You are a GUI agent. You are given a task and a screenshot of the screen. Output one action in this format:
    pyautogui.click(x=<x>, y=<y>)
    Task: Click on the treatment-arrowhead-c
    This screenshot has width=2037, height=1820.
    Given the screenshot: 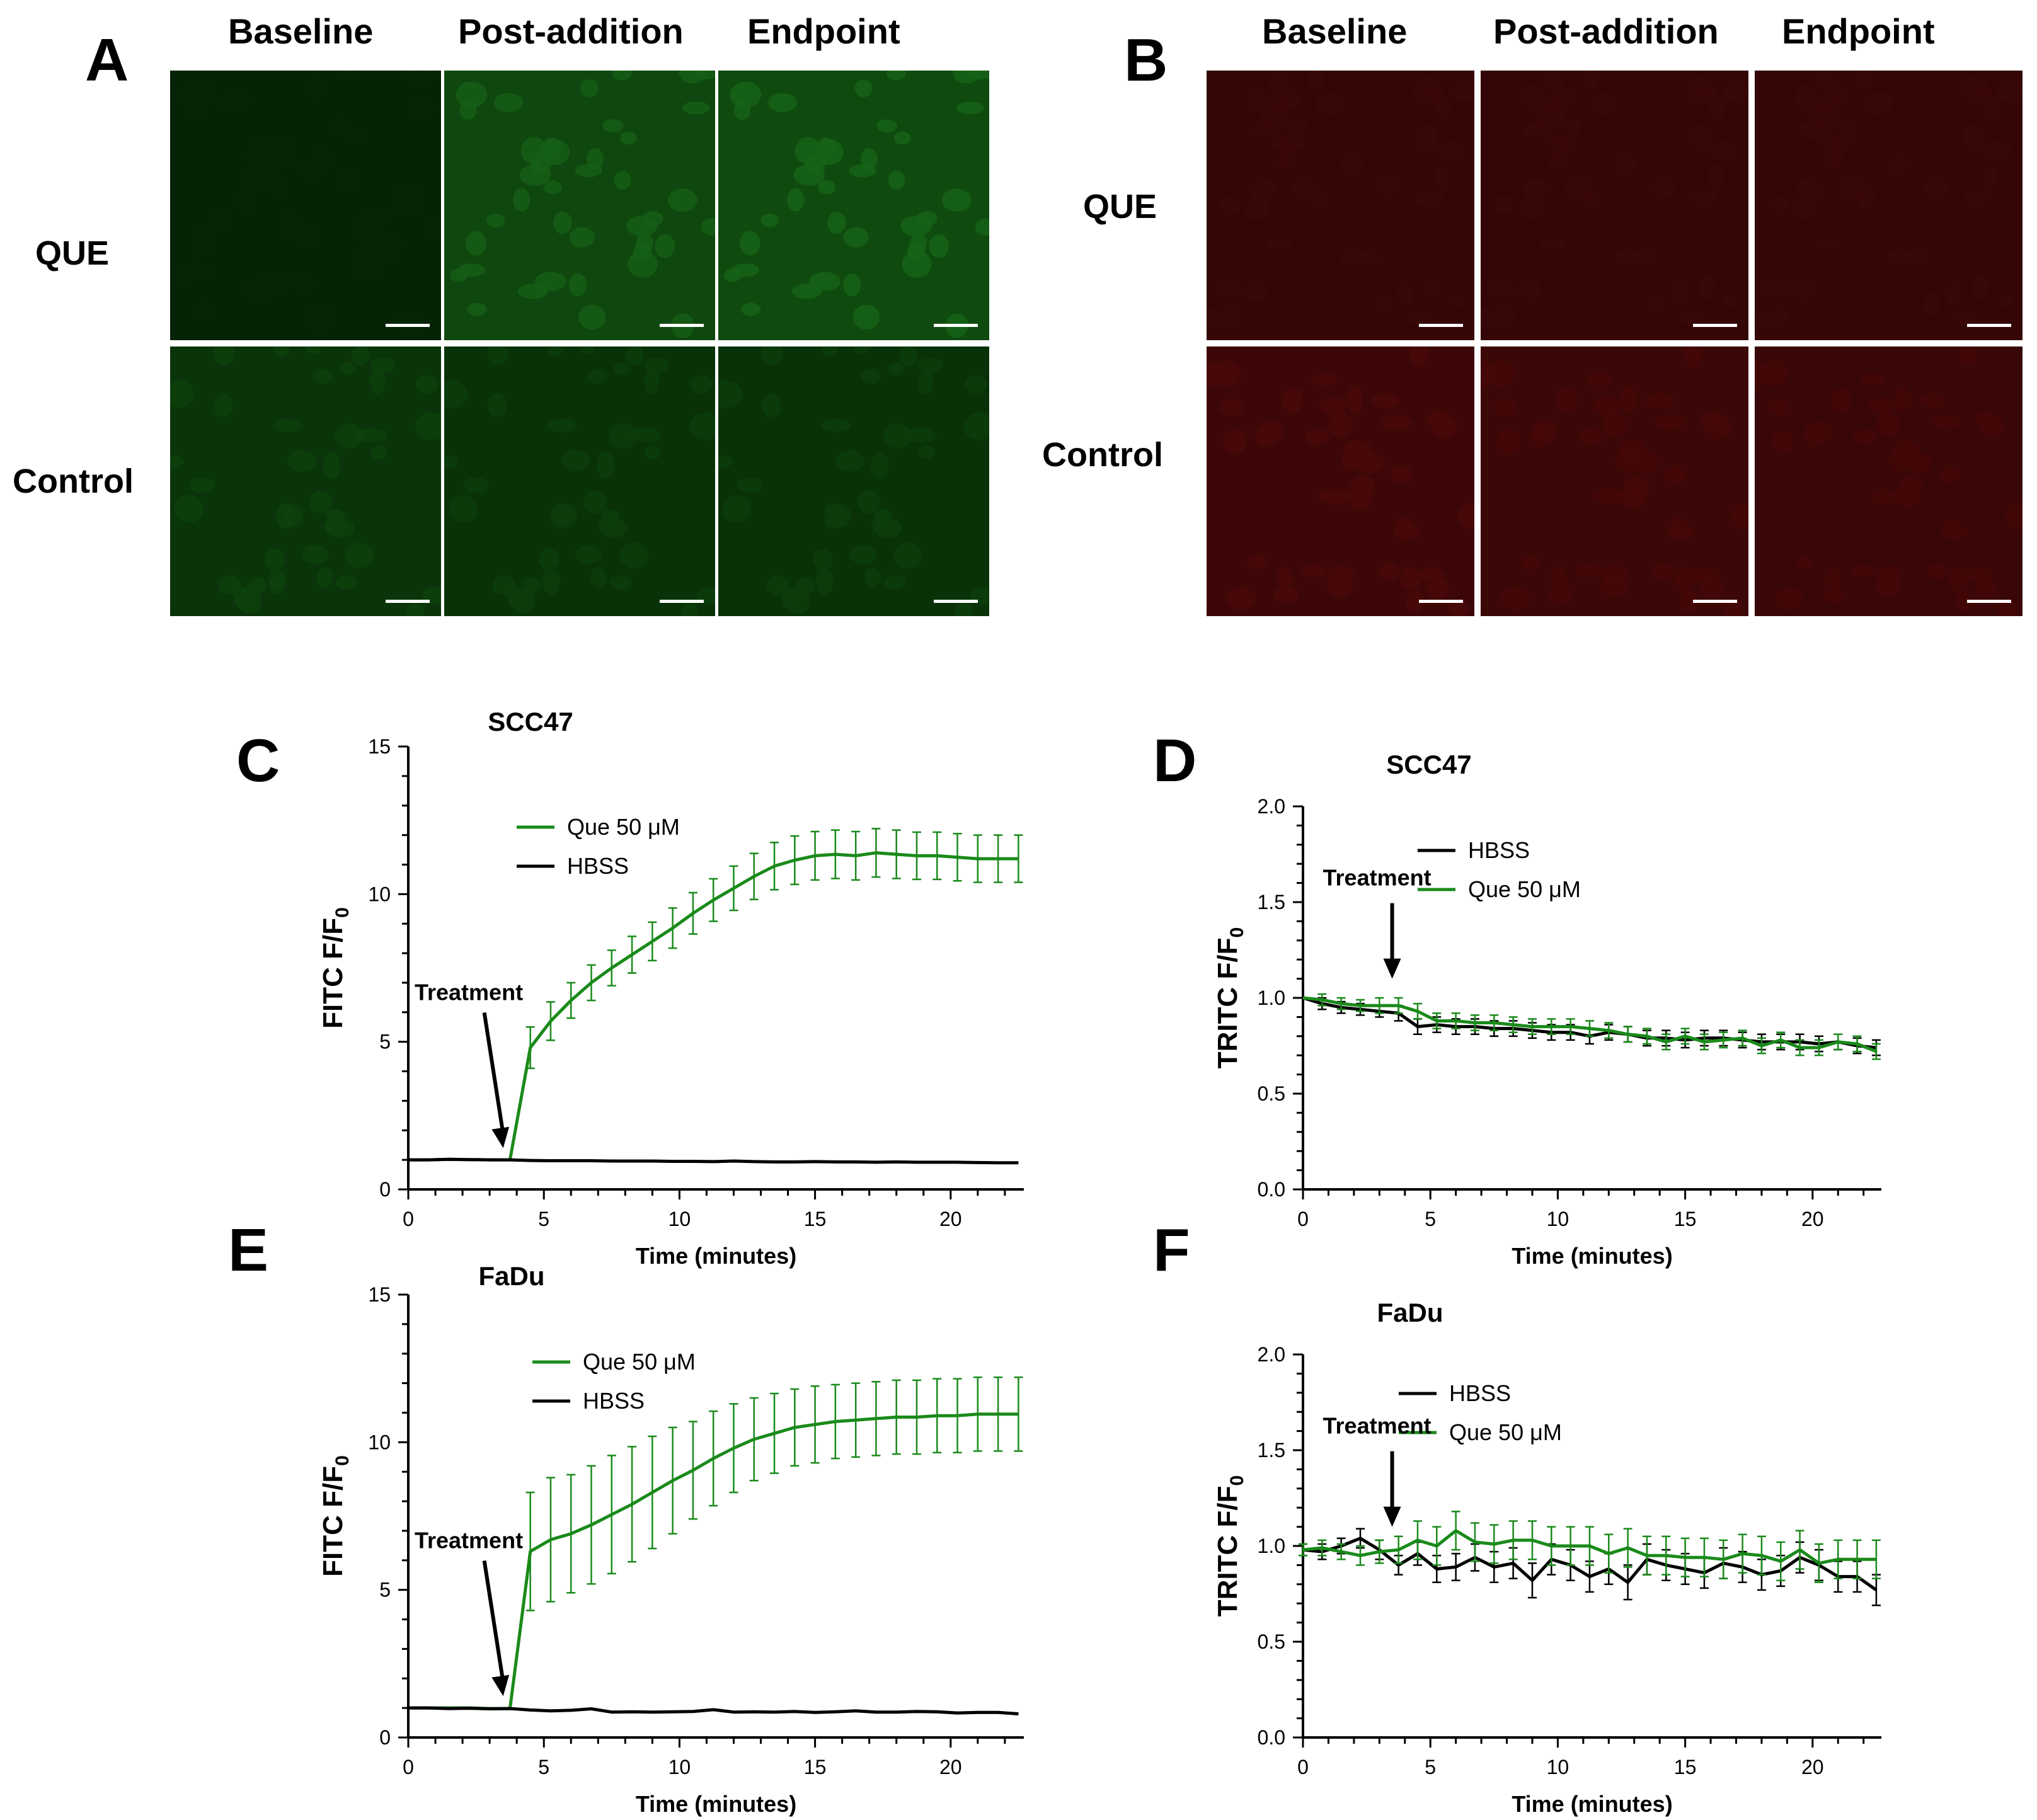 What is the action you would take?
    pyautogui.click(x=500, y=1137)
    